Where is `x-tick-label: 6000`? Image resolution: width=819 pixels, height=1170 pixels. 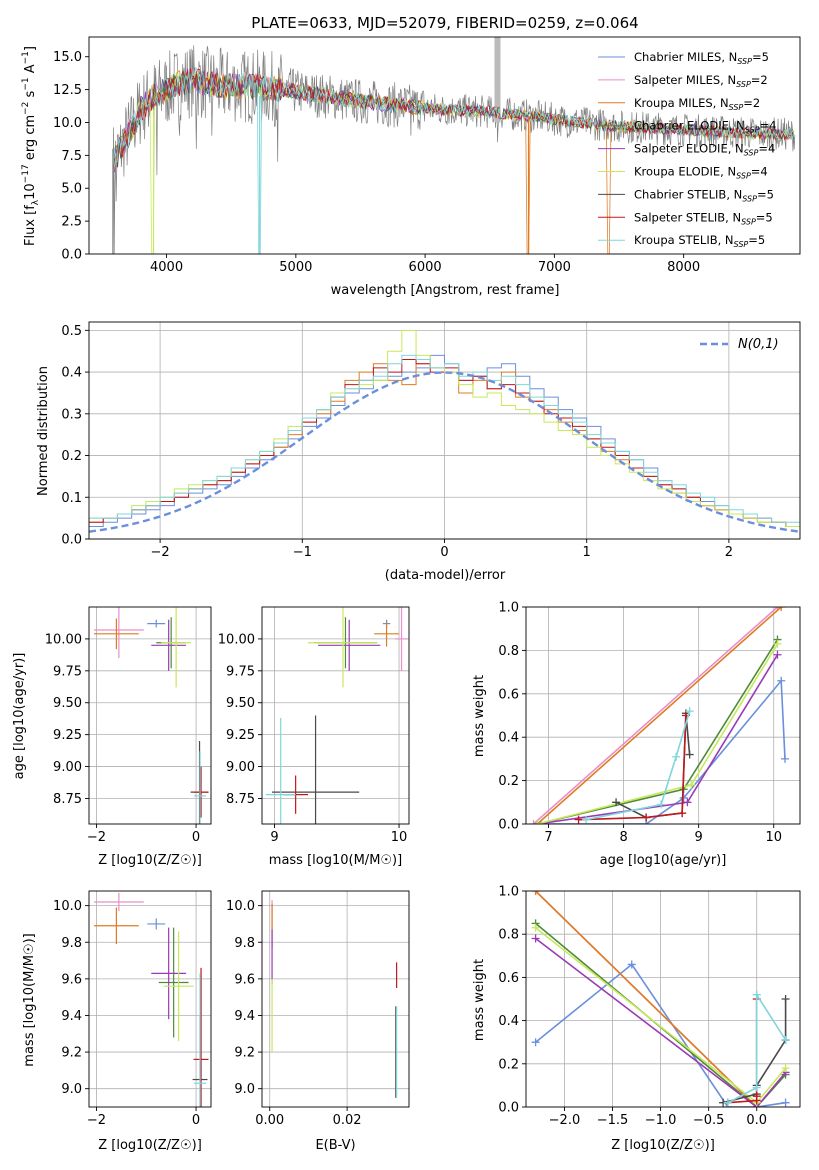 x-tick-label: 6000 is located at coordinates (425, 267).